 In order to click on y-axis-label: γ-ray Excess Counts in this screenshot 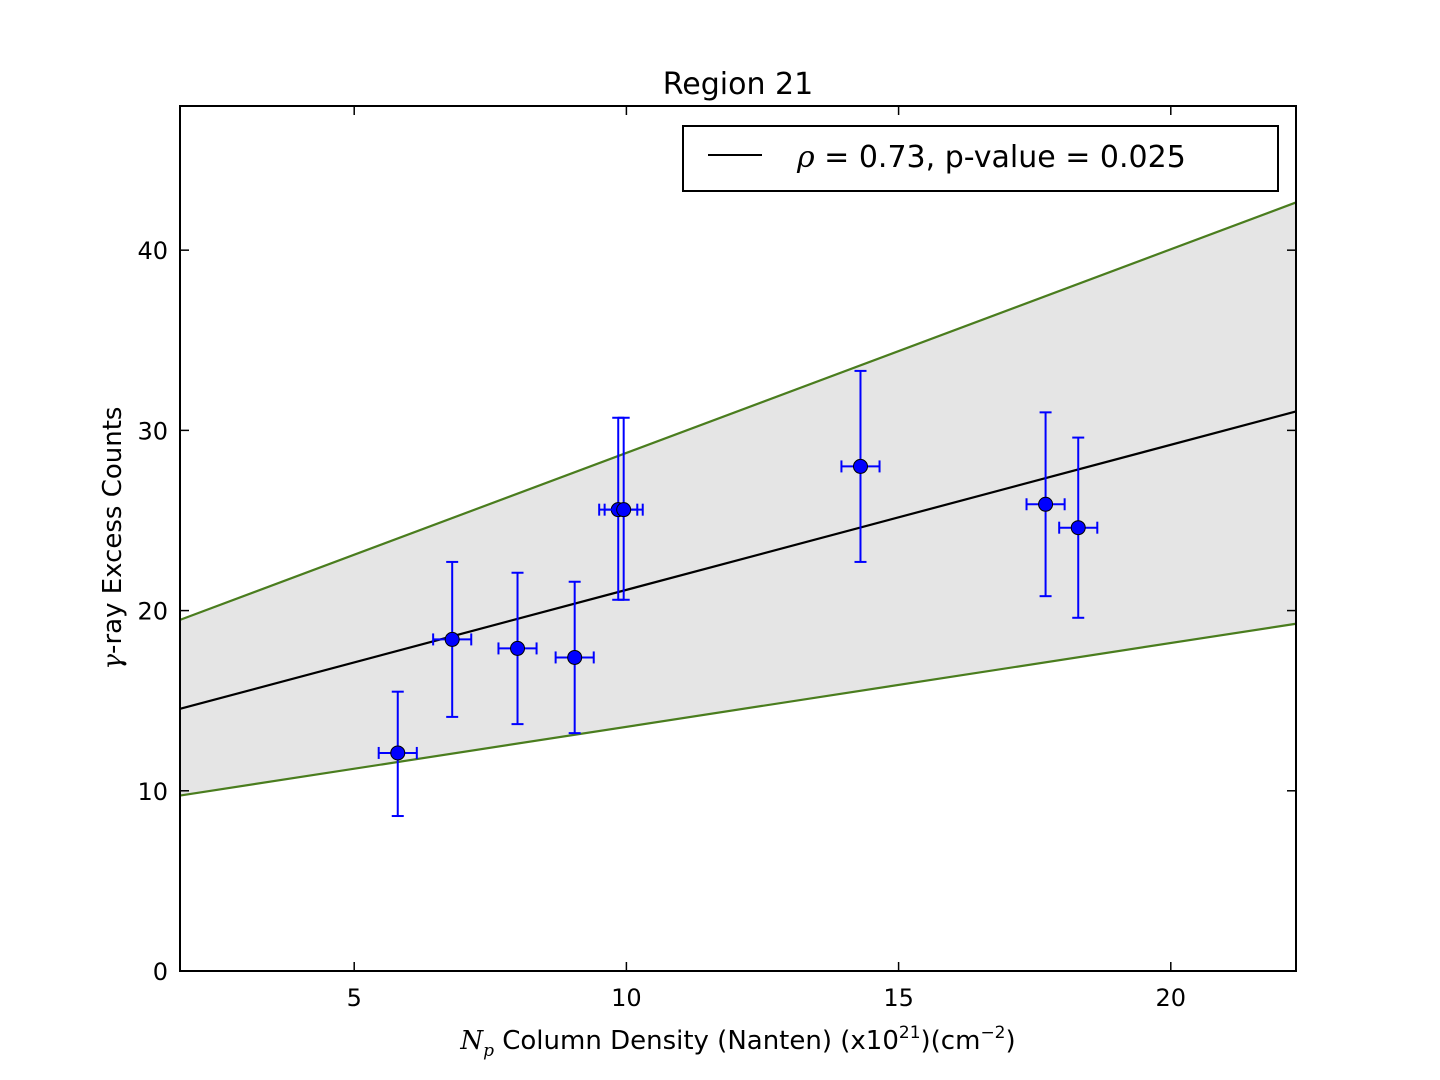, I will do `click(113, 538)`.